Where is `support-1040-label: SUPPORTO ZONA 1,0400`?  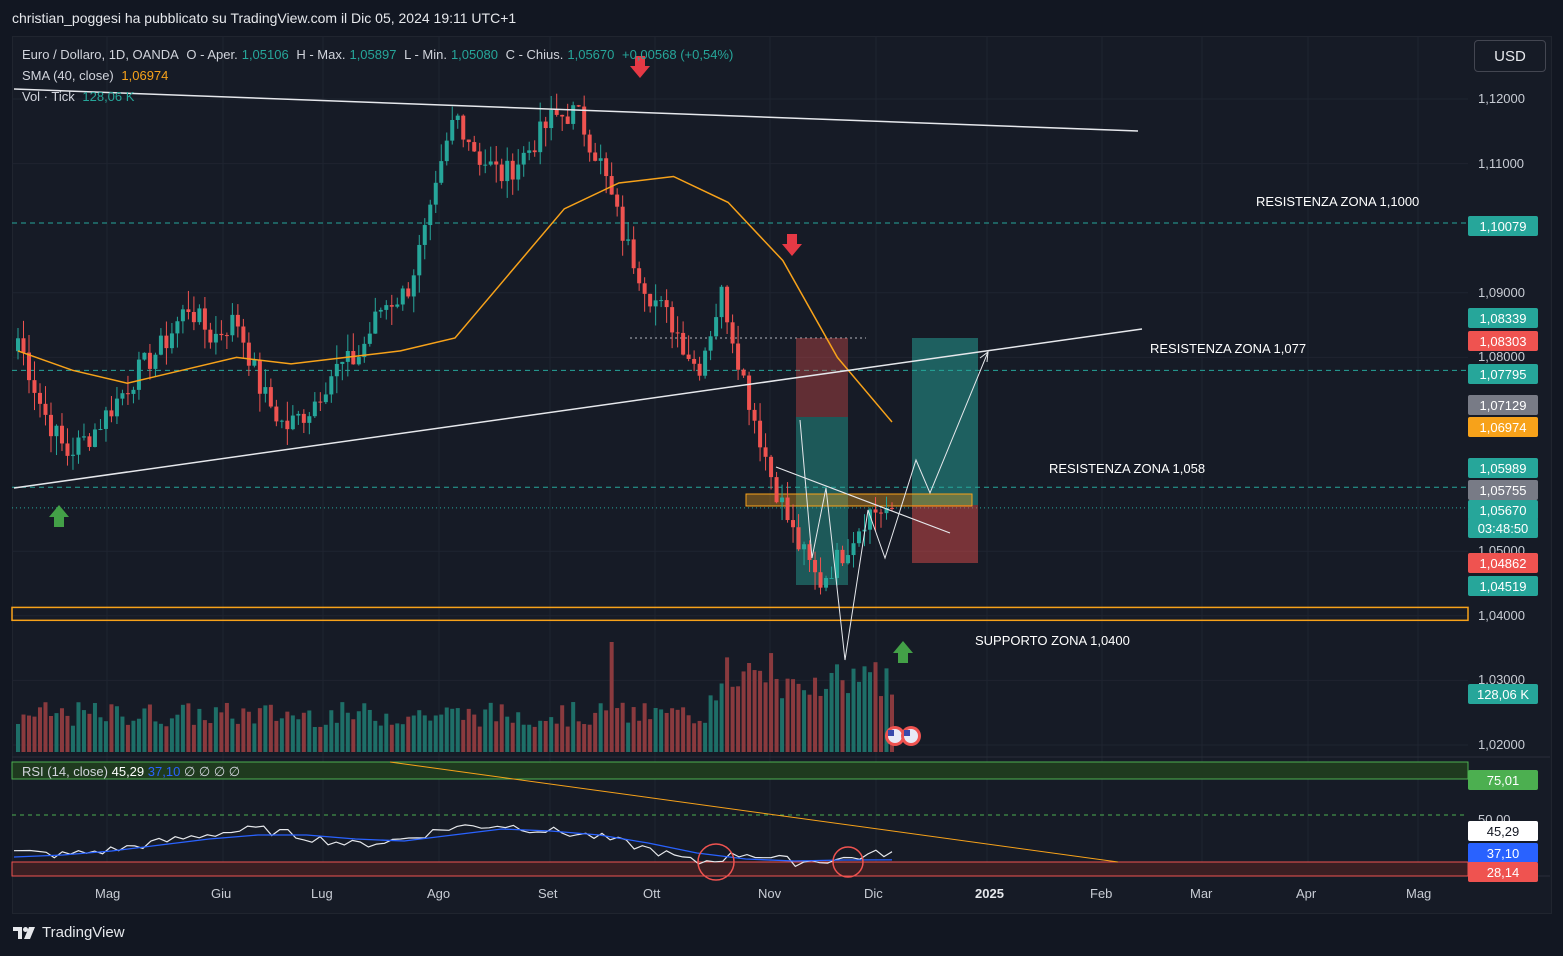 support-1040-label: SUPPORTO ZONA 1,0400 is located at coordinates (1052, 640).